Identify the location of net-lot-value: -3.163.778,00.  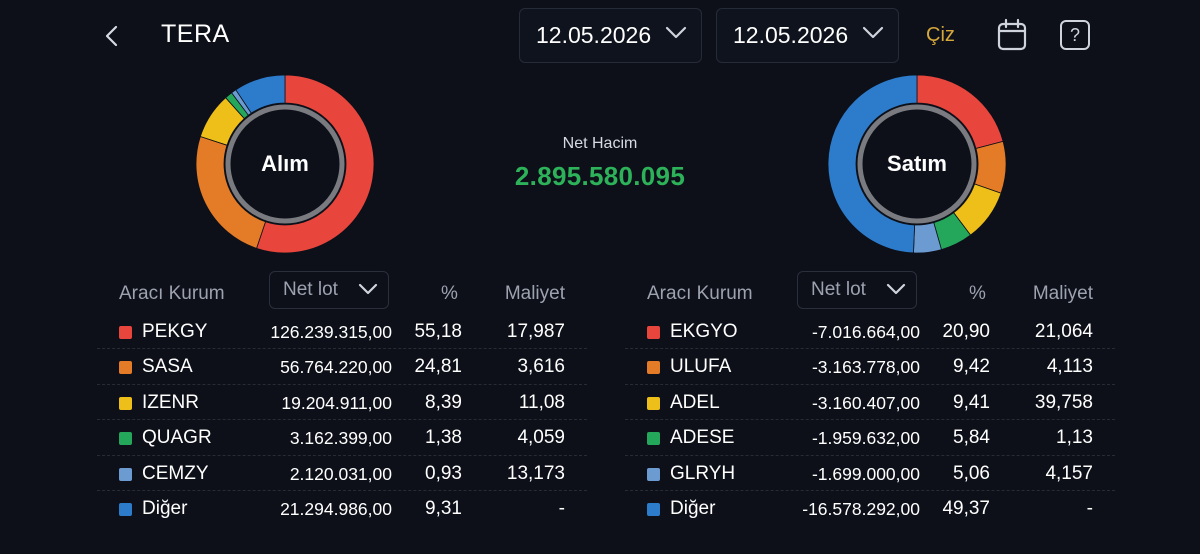
(865, 367).